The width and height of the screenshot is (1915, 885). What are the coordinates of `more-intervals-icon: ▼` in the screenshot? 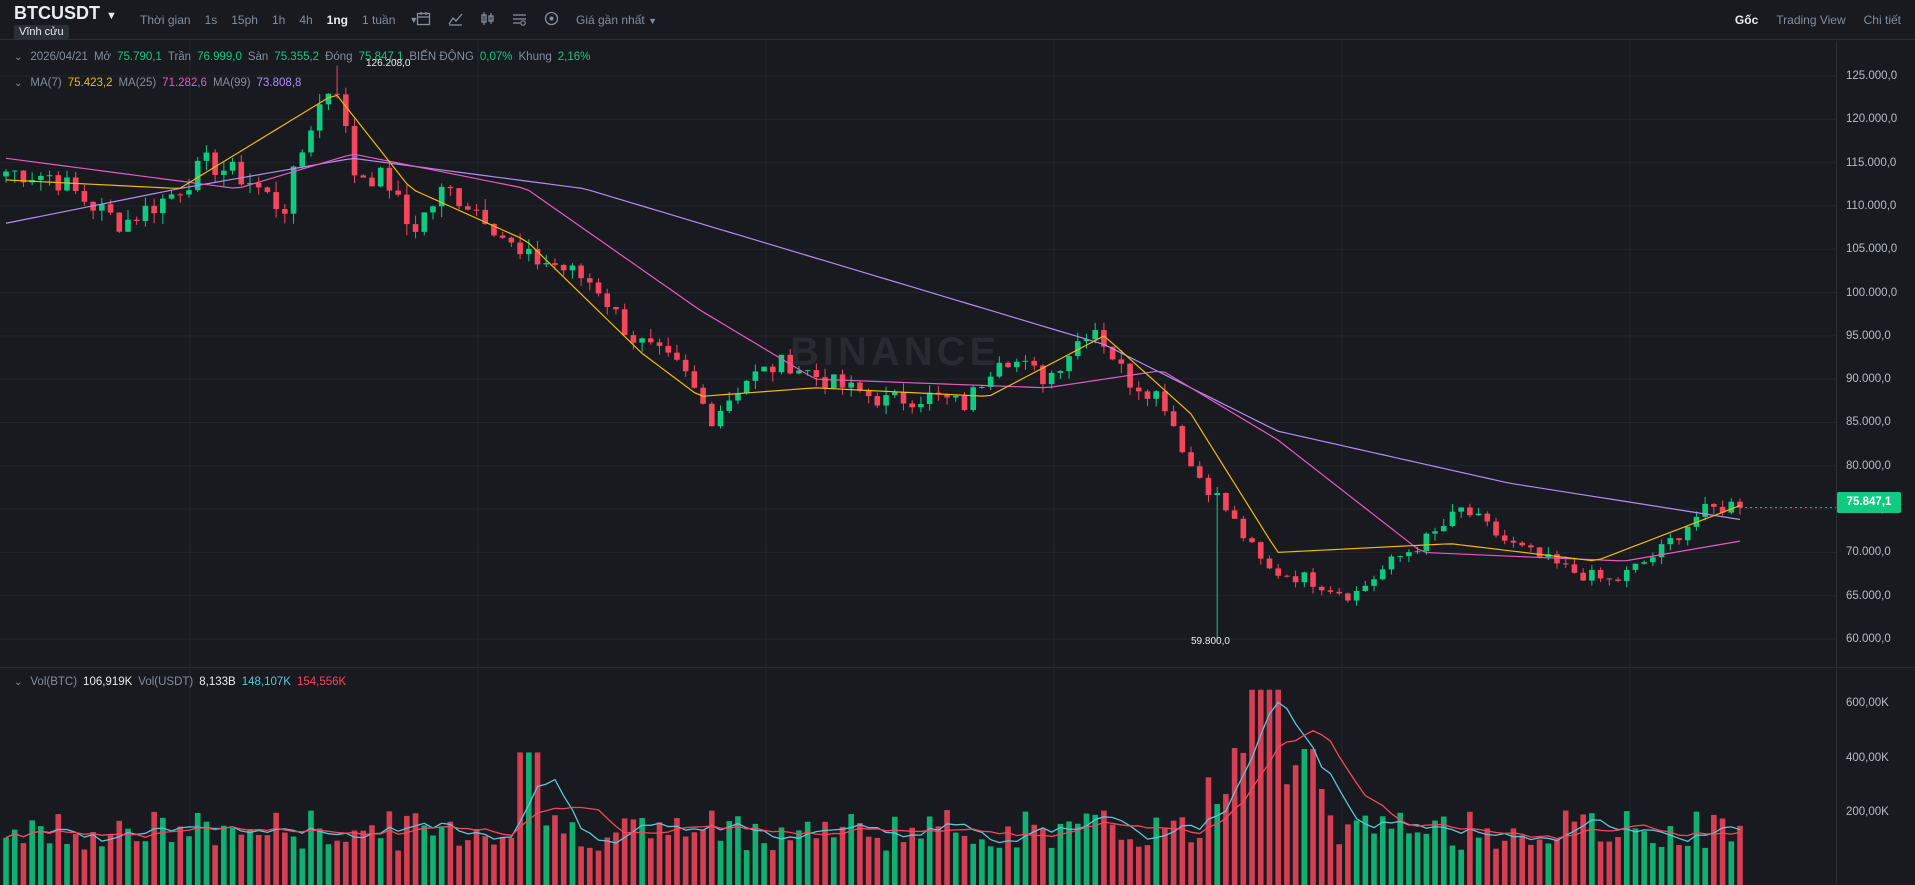 It's located at (414, 20).